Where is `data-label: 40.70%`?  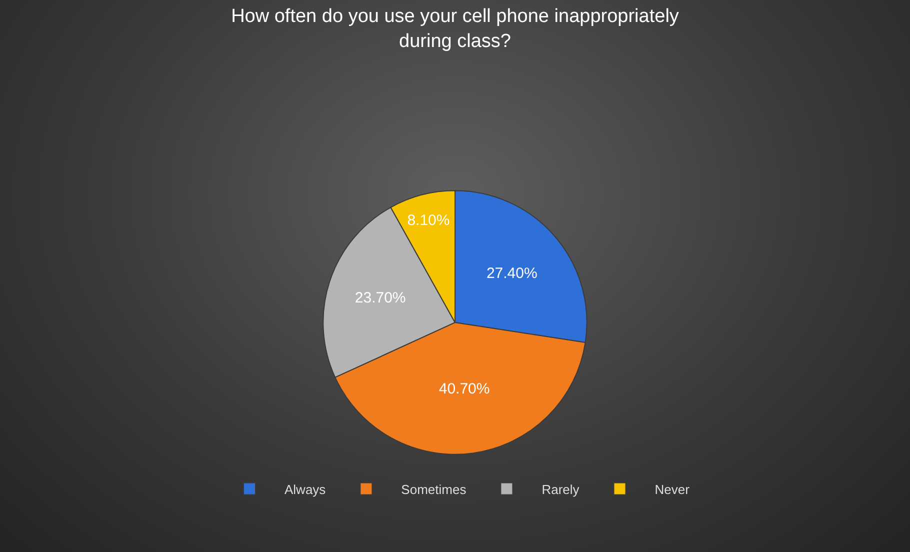
data-label: 40.70% is located at coordinates (464, 389).